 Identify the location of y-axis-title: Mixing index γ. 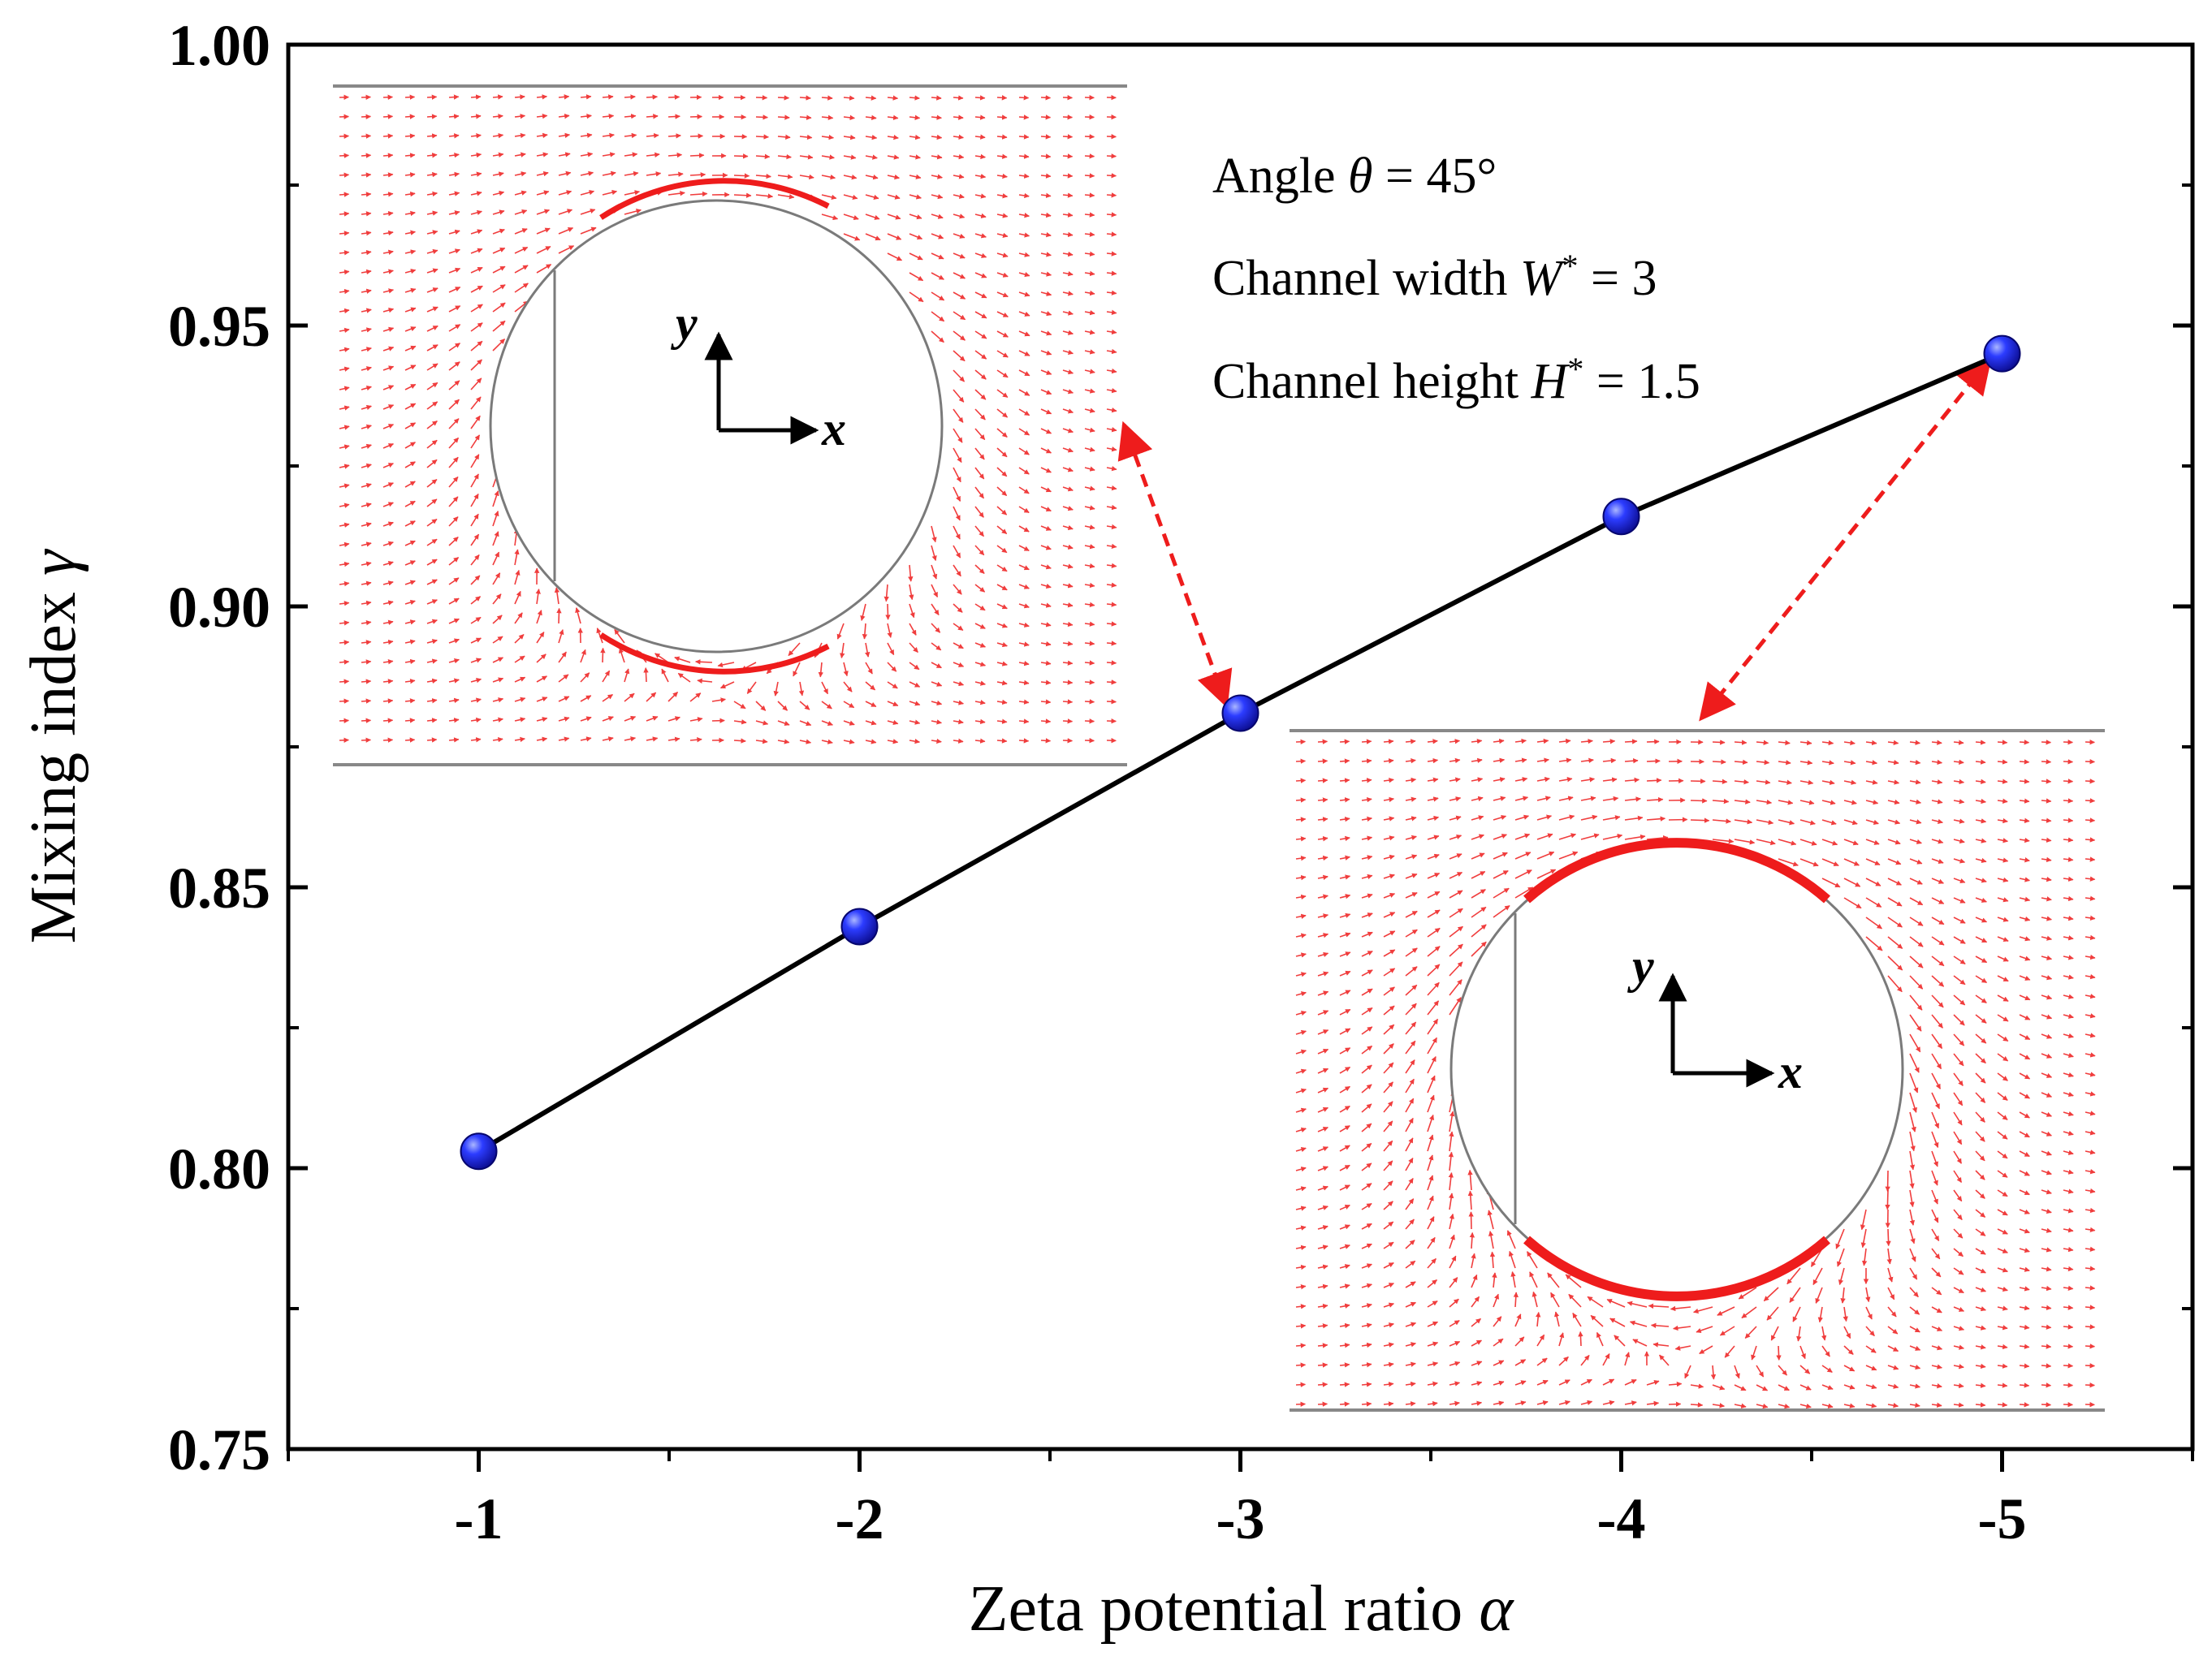
(53, 745).